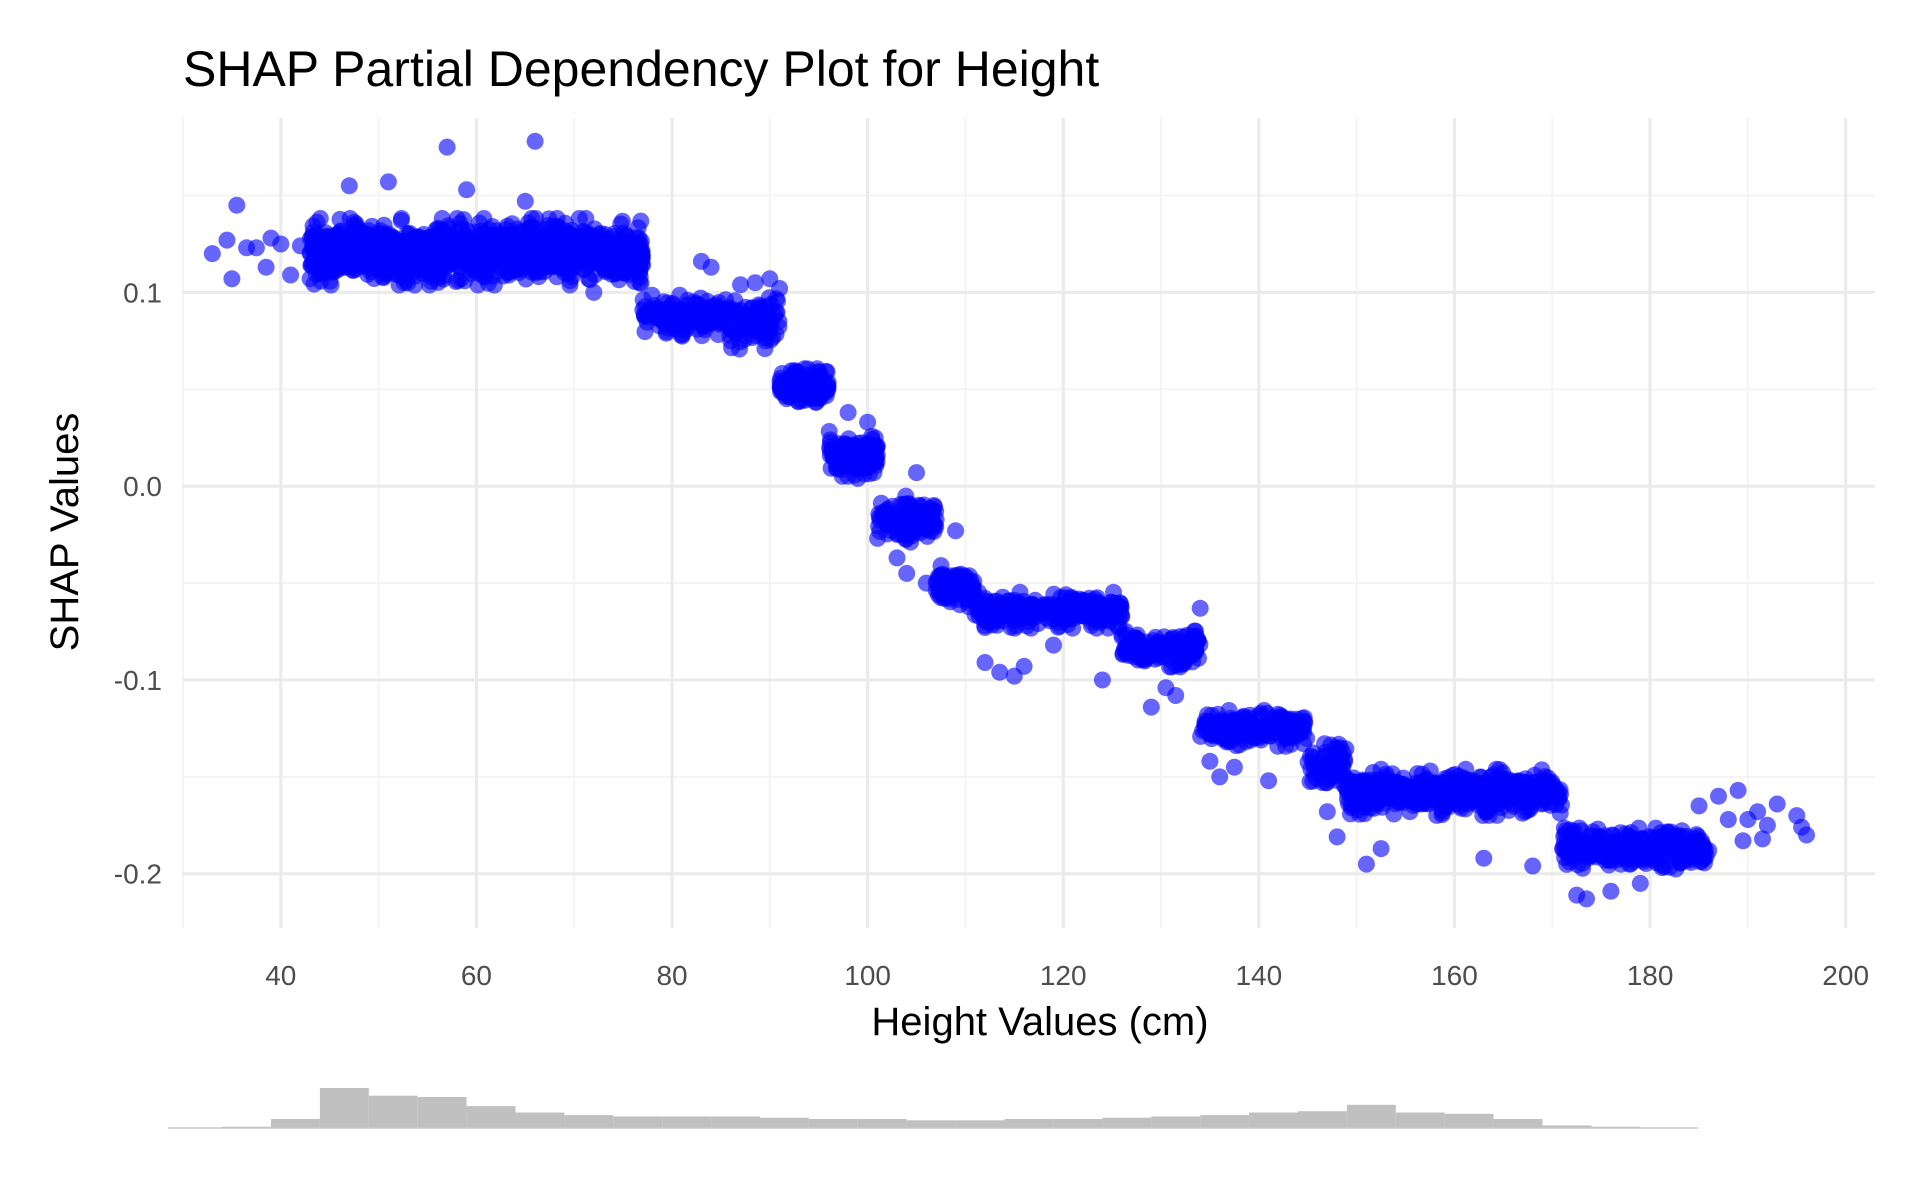 The image size is (1905, 1177). What do you see at coordinates (1067, 975) in the screenshot?
I see `x-axis-ticks: 40 60 80 100 120 140 160 180 200` at bounding box center [1067, 975].